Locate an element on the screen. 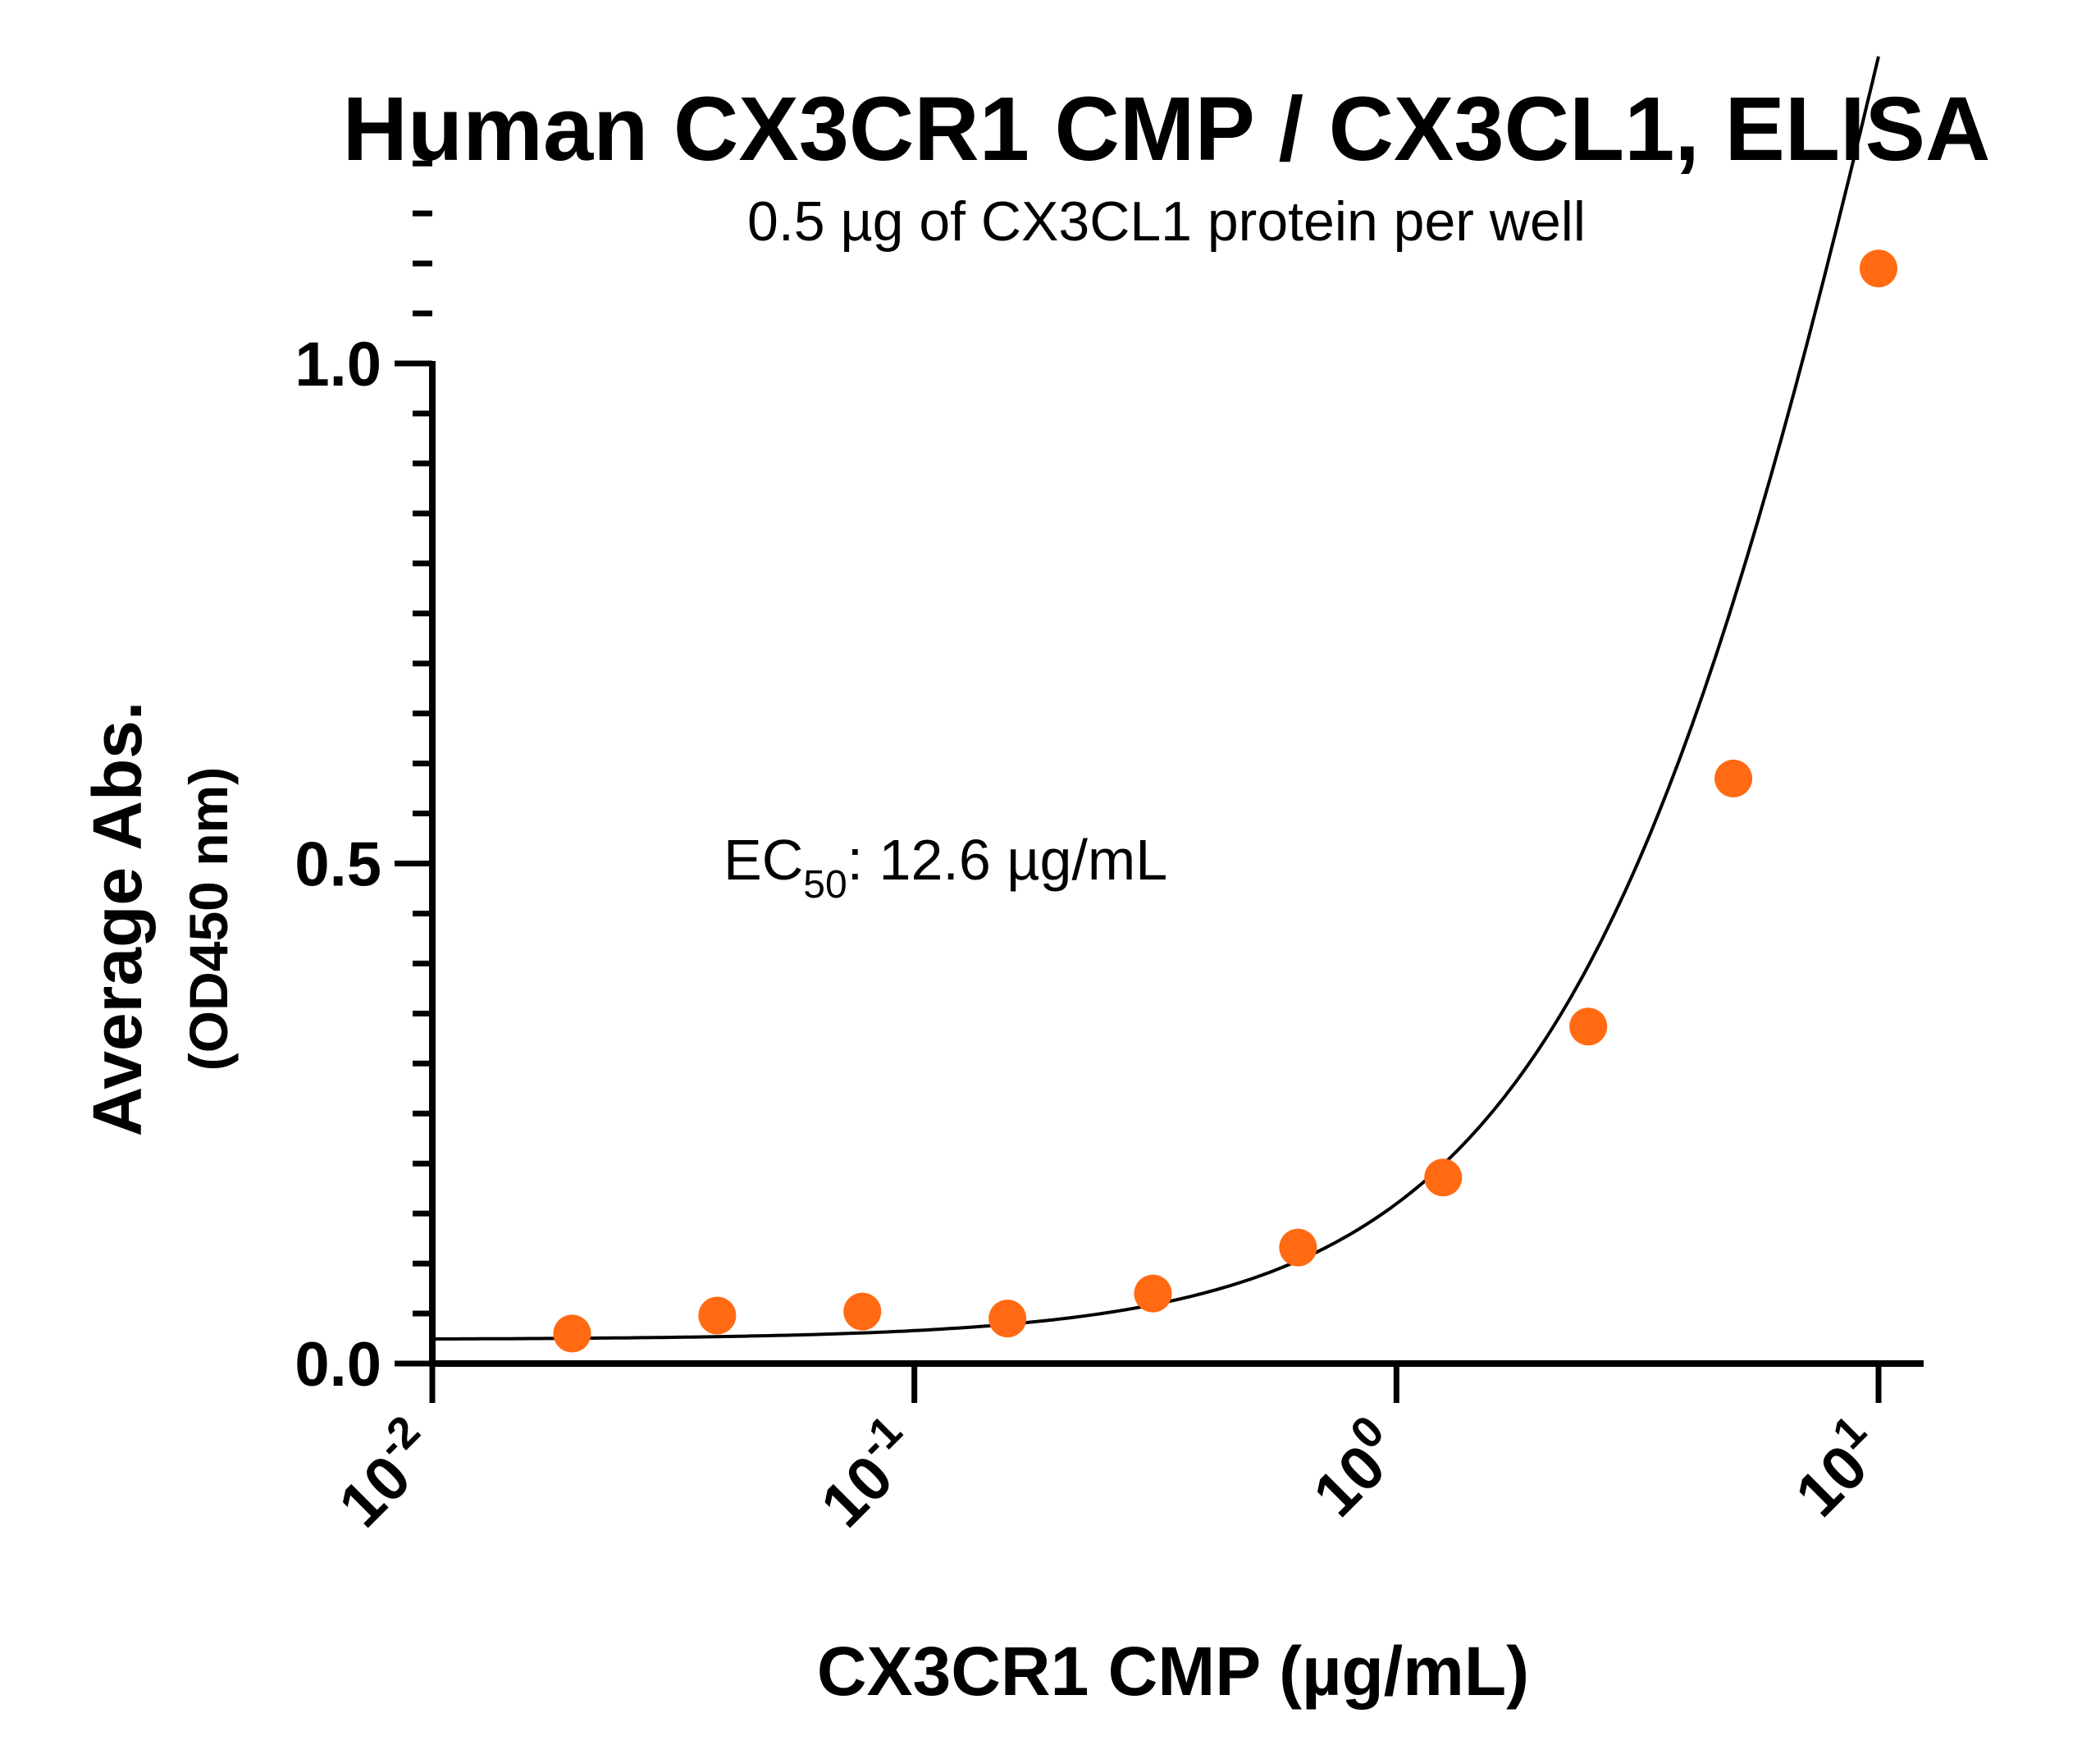 The height and width of the screenshot is (1759, 2100). x-tick-label-text: 10-1 is located at coordinates (867, 1474).